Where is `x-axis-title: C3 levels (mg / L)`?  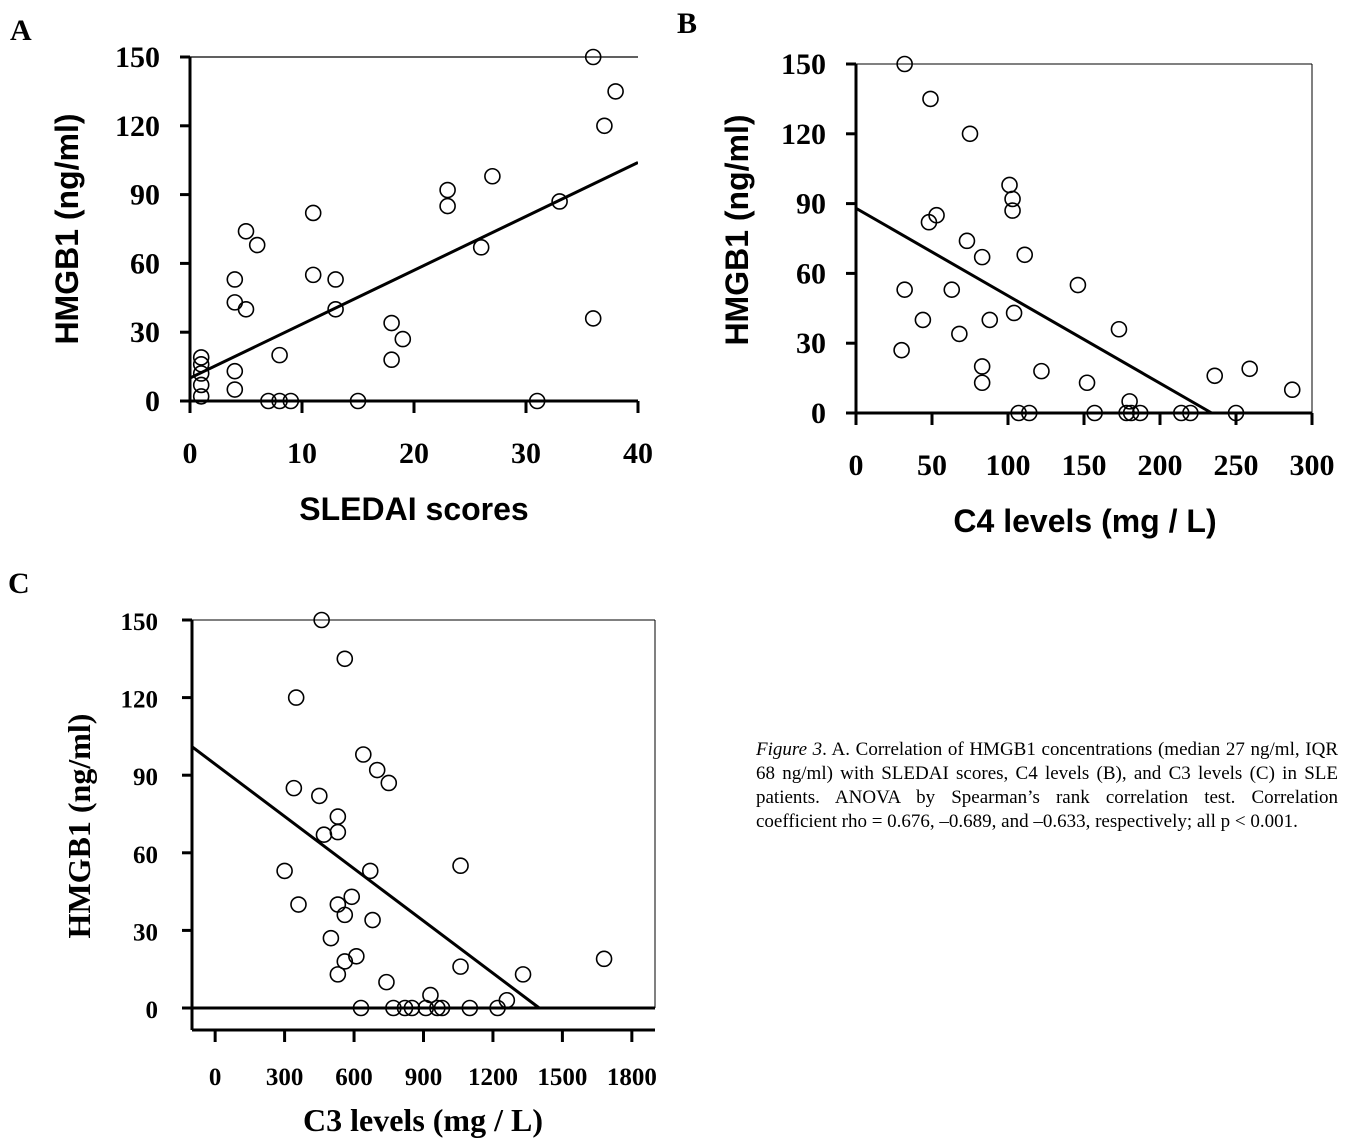 x-axis-title: C3 levels (mg / L) is located at coordinates (423, 1120).